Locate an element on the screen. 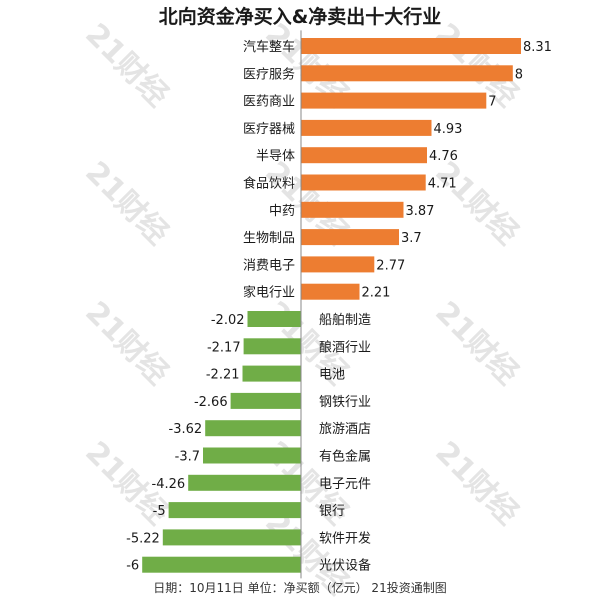  value-label-8: 2.77 is located at coordinates (390, 265).